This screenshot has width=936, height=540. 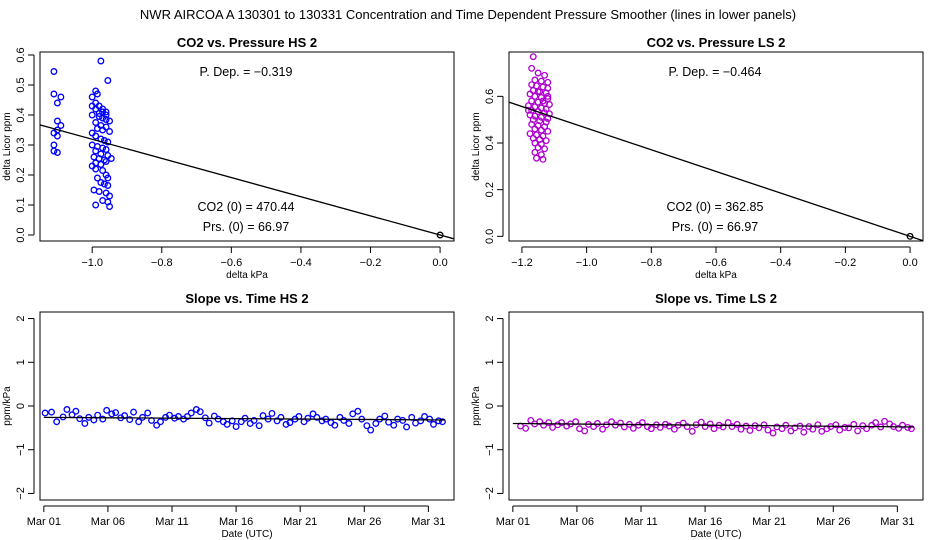 I want to click on x-tick-label: 0.0, so click(x=909, y=263).